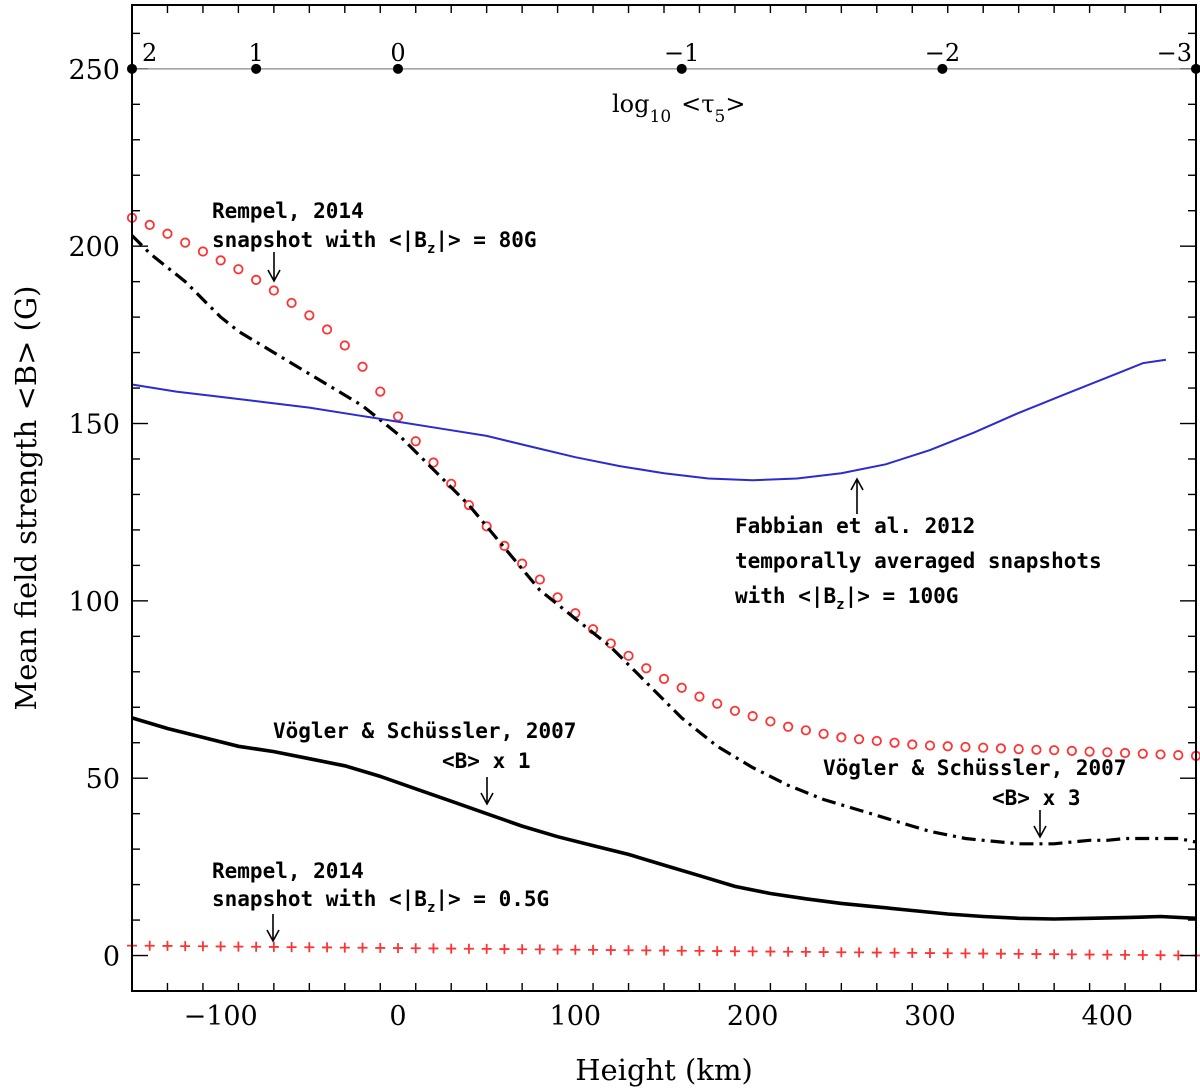 The height and width of the screenshot is (1088, 1200). What do you see at coordinates (94, 70) in the screenshot?
I see `y-tick-label: 250` at bounding box center [94, 70].